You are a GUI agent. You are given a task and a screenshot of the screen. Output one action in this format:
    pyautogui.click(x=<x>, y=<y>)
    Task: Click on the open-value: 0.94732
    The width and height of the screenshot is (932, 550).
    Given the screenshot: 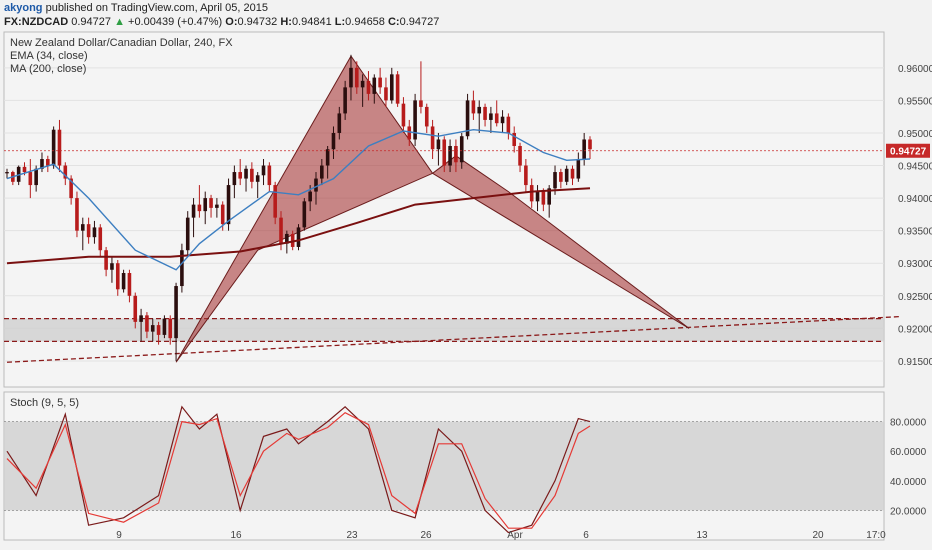 What is the action you would take?
    pyautogui.click(x=257, y=22)
    